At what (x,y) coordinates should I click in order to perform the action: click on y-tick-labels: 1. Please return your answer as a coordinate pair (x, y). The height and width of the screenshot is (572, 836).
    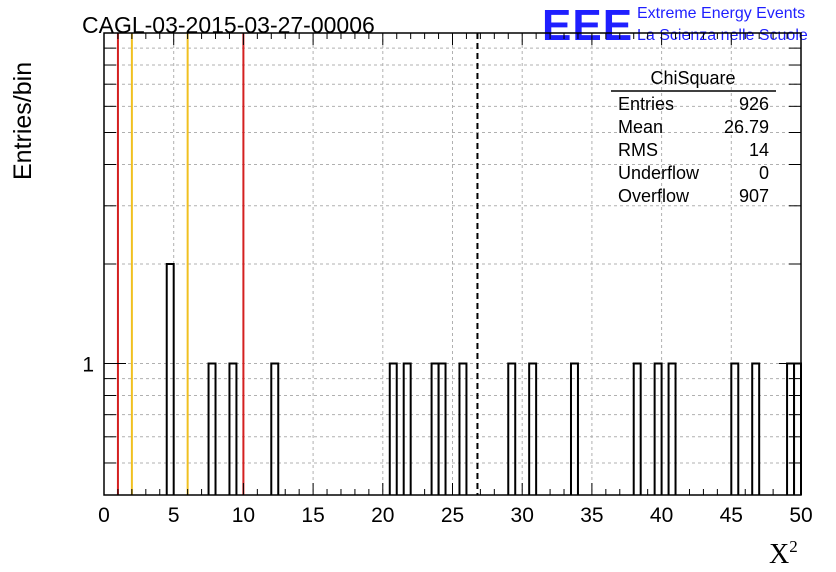
    Looking at the image, I should click on (88, 364).